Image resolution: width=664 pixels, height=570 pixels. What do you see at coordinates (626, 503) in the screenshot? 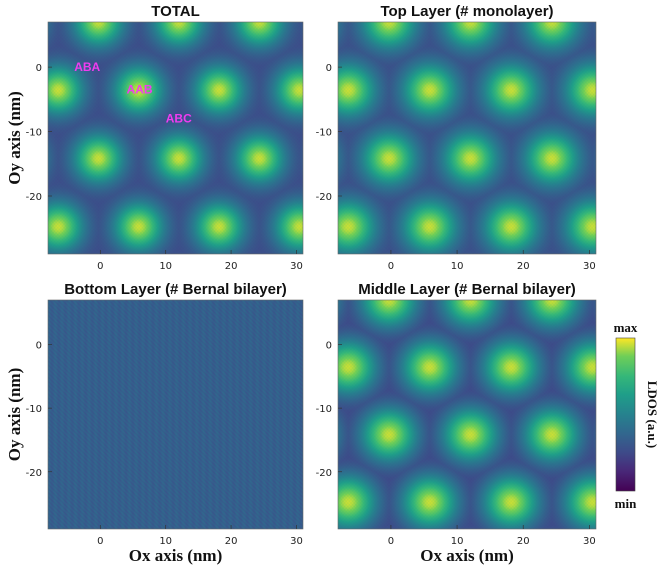
I see `colorbar-min-label: min` at bounding box center [626, 503].